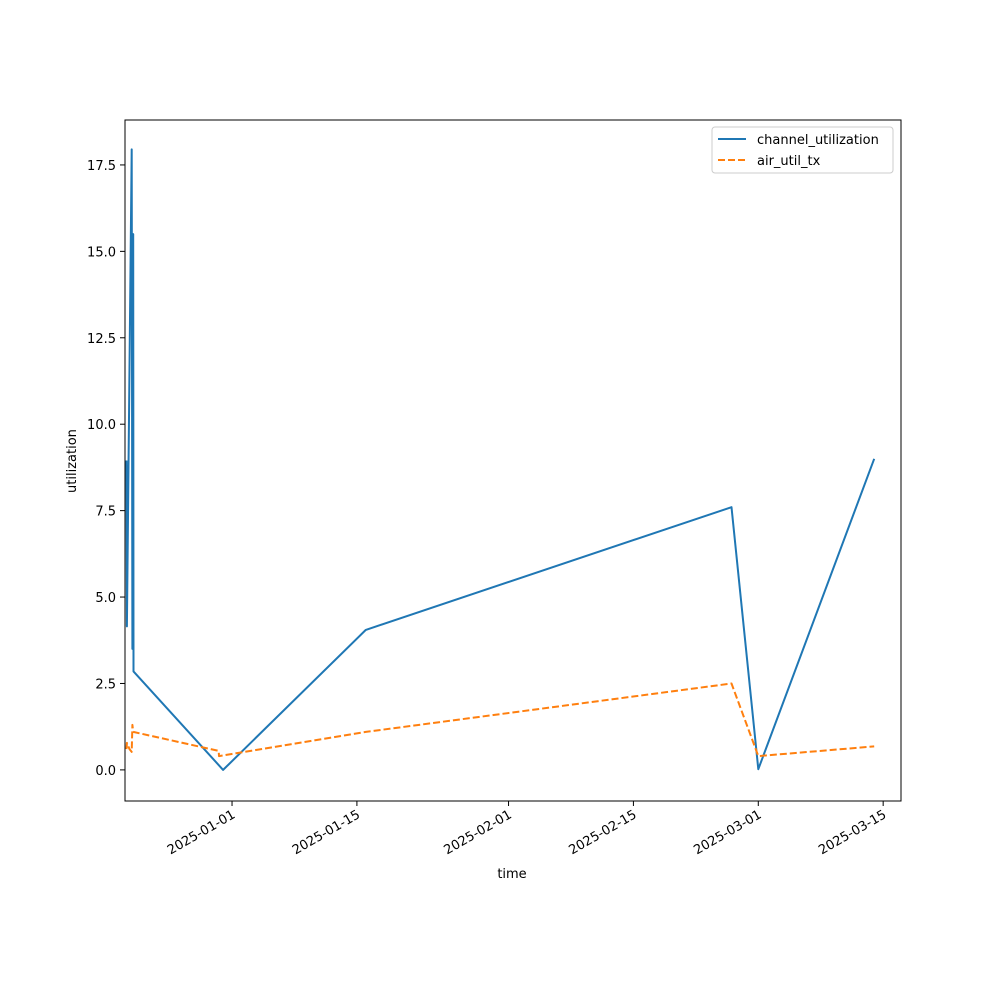  I want to click on y-tick-label: 7.5, so click(105, 512).